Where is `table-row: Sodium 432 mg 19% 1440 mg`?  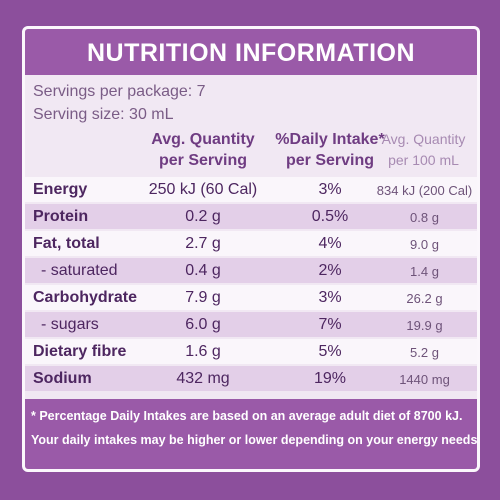 table-row: Sodium 432 mg 19% 1440 mg is located at coordinates (251, 378).